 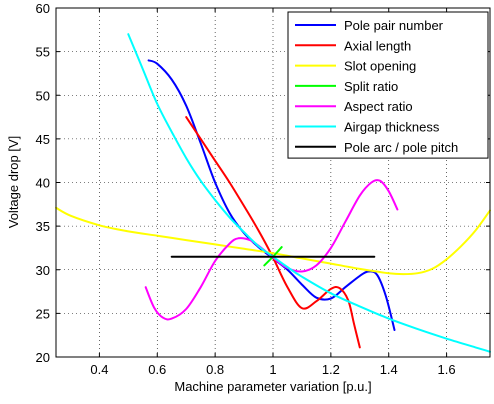 I want to click on legend-label-6: Pole arc / pole pitch, so click(x=401, y=147).